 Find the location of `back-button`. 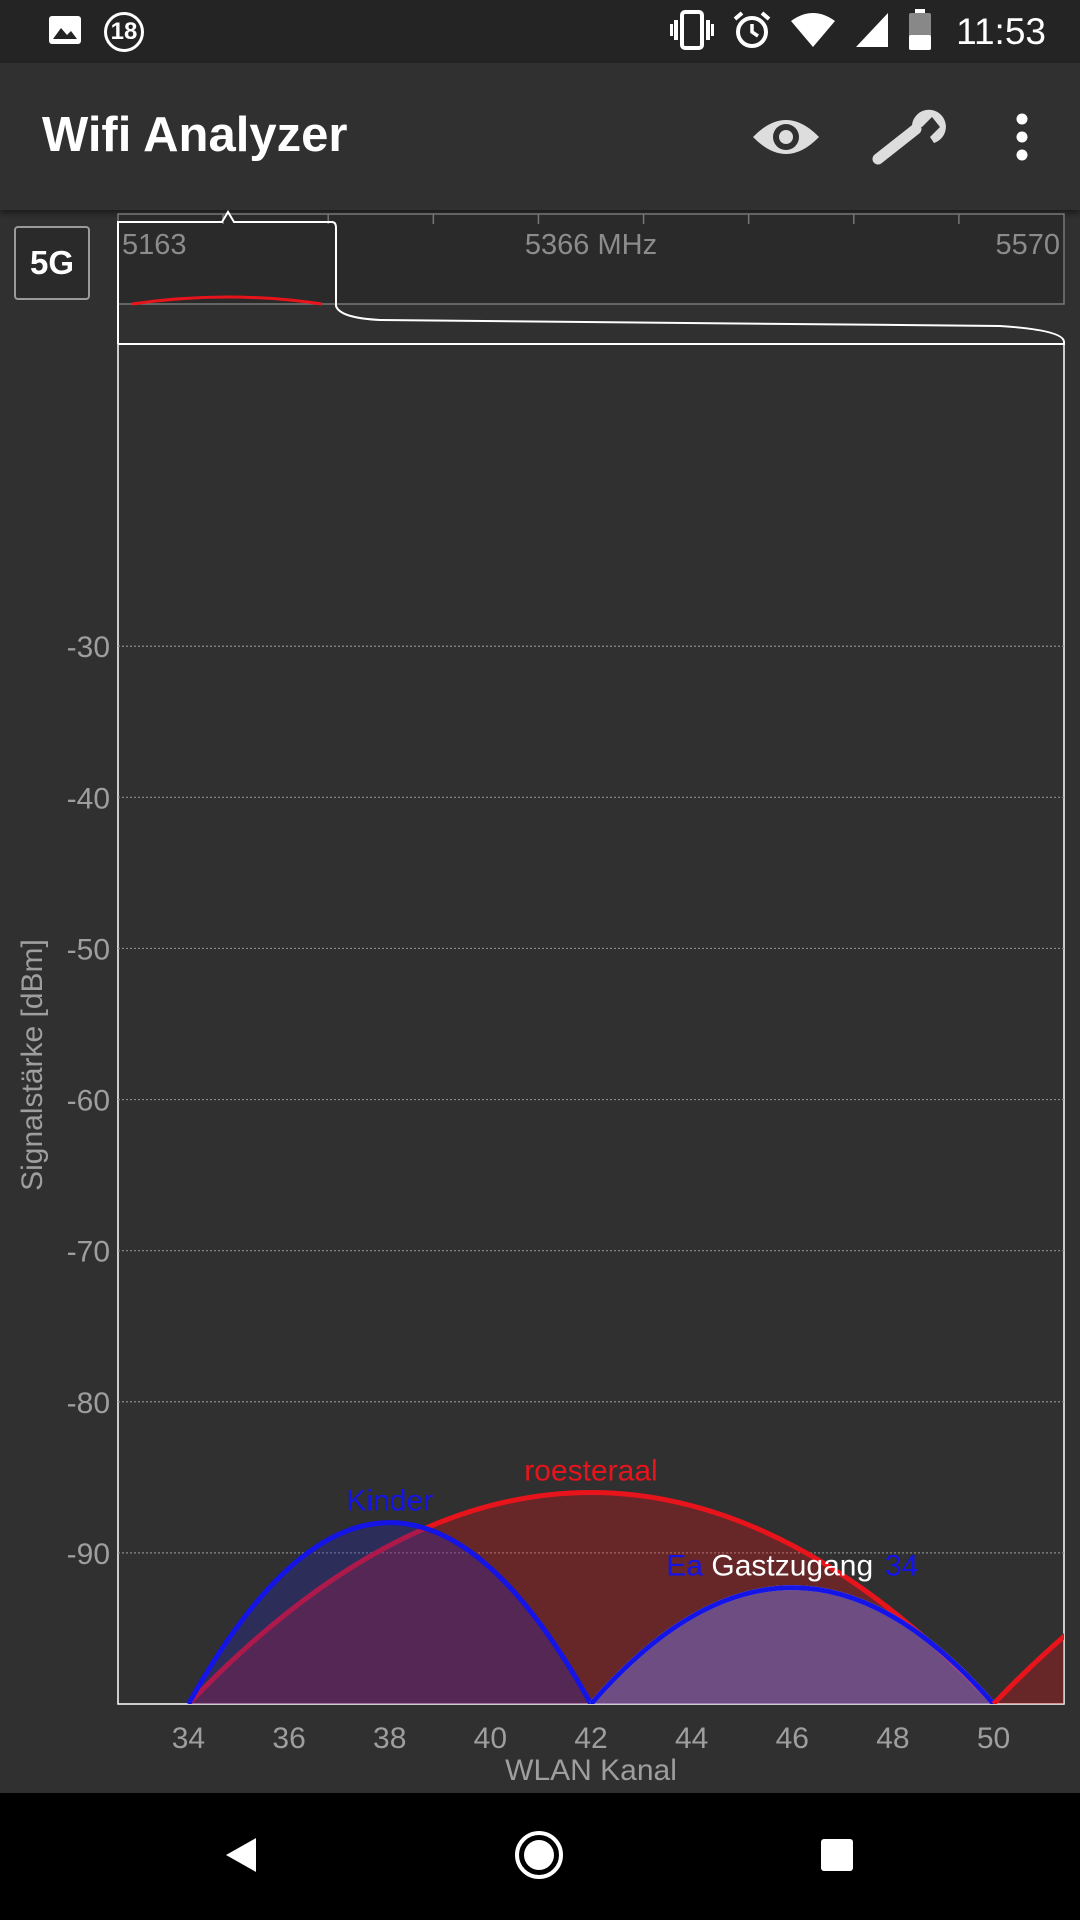

back-button is located at coordinates (241, 1857).